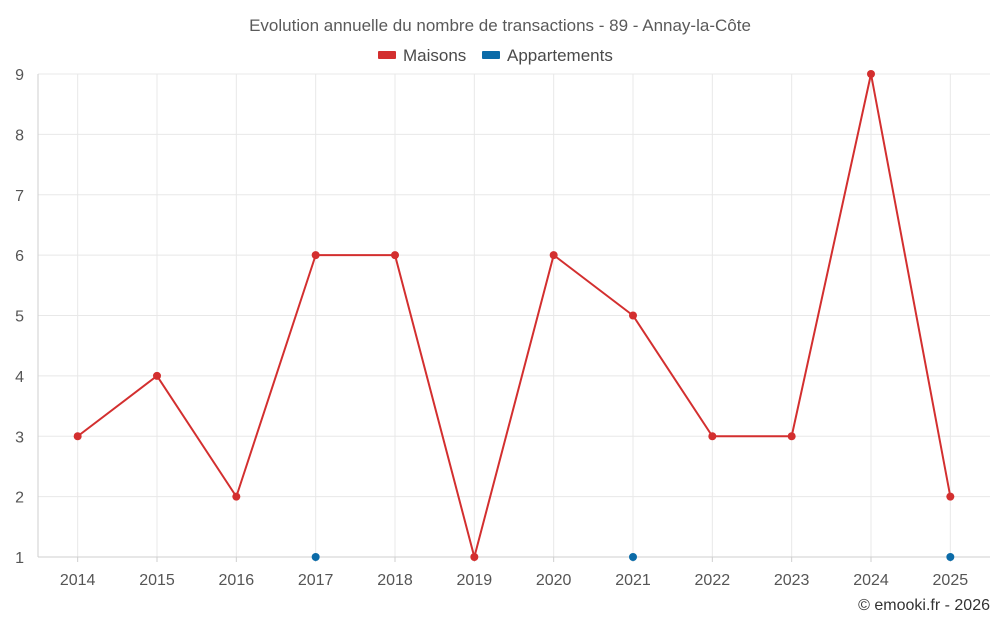 This screenshot has height=625, width=1000. Describe the element at coordinates (871, 580) in the screenshot. I see `x-tick-label: 2024` at that location.